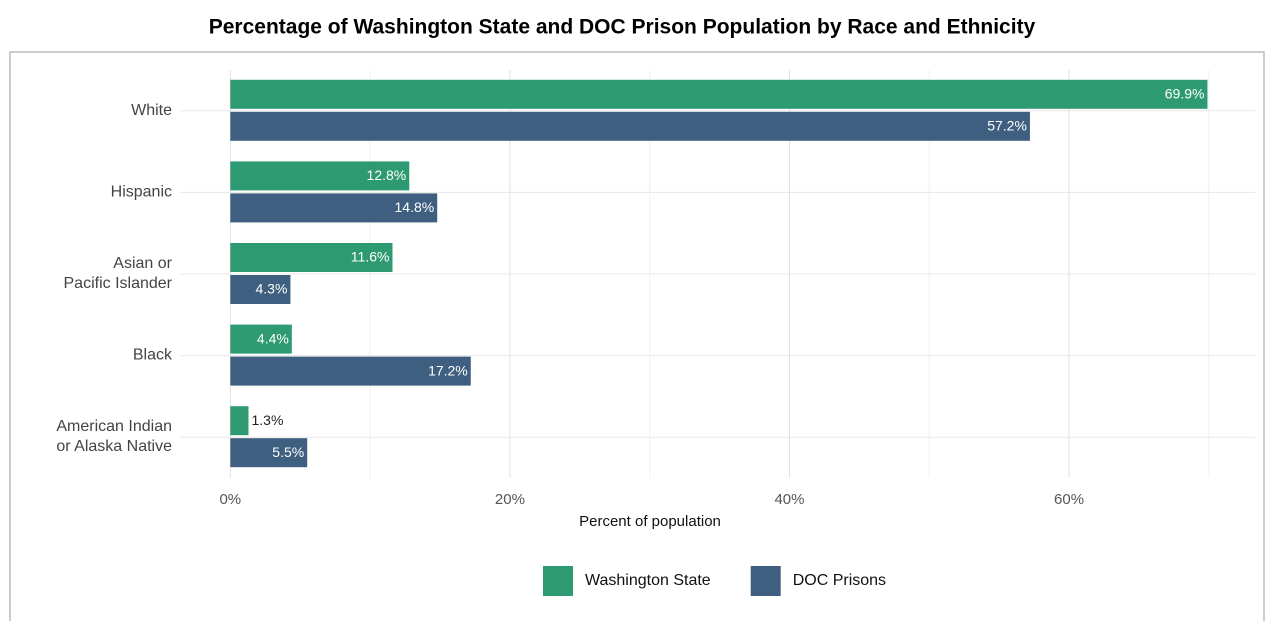 Image resolution: width=1272 pixels, height=621 pixels. I want to click on x-tick-label: 60%, so click(1069, 499).